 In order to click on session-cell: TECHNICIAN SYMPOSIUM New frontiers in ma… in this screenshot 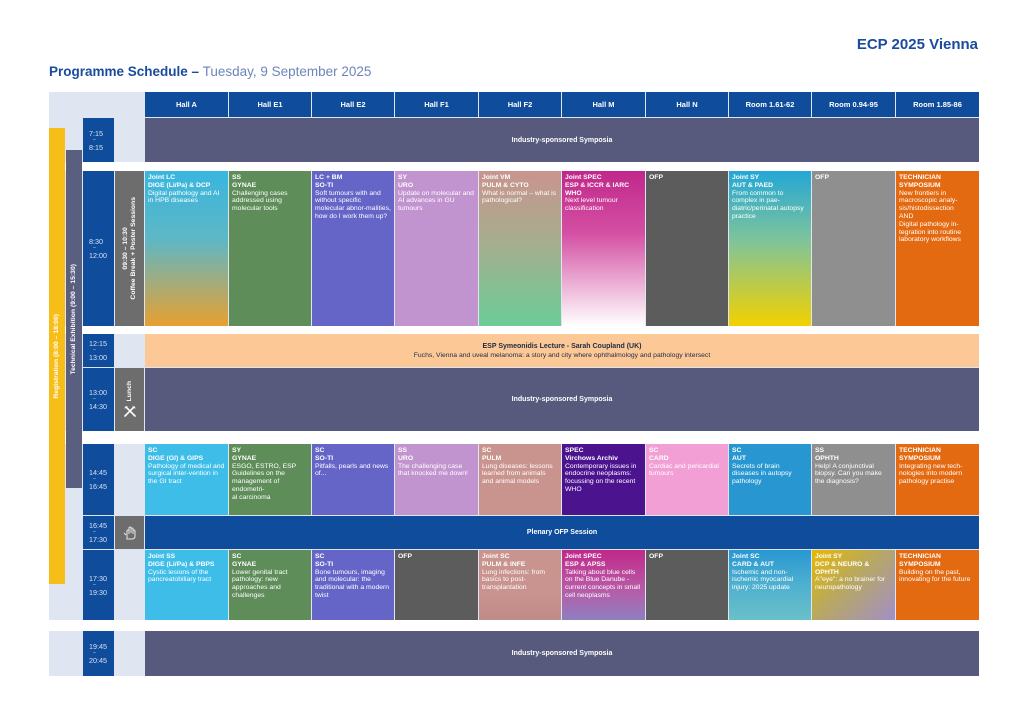, I will do `click(937, 248)`.